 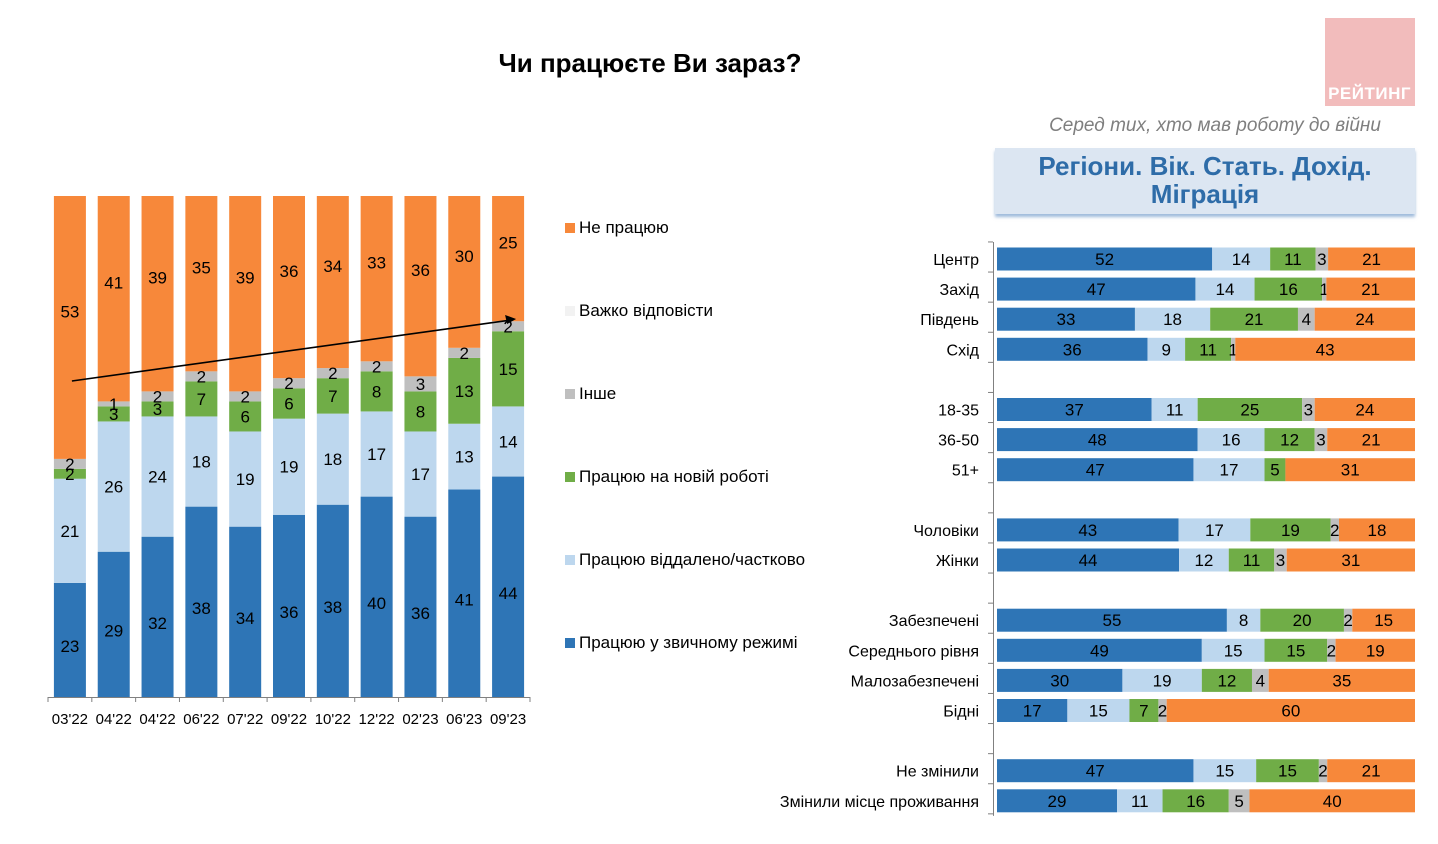 I want to click on y-category-label: 36-50, so click(x=958, y=441).